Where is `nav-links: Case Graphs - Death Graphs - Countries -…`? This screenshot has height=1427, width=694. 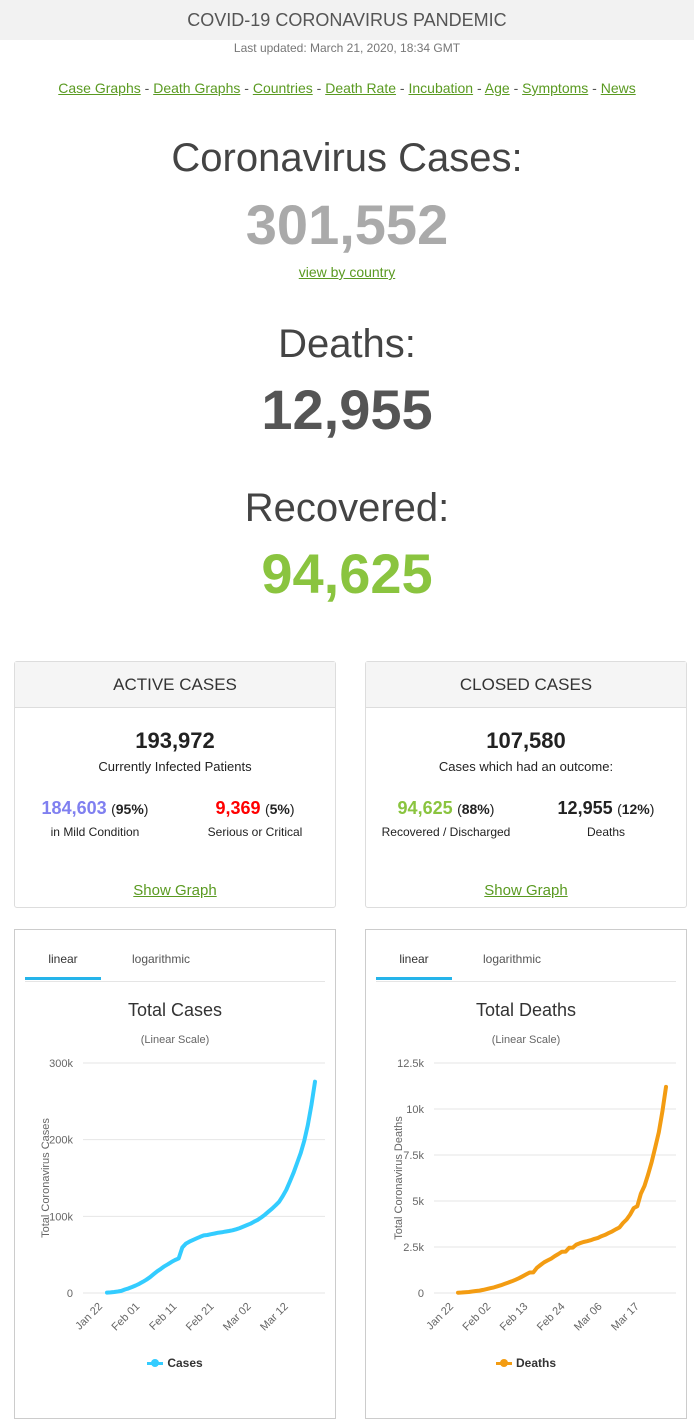
nav-links: Case Graphs - Death Graphs - Countries -… is located at coordinates (347, 88).